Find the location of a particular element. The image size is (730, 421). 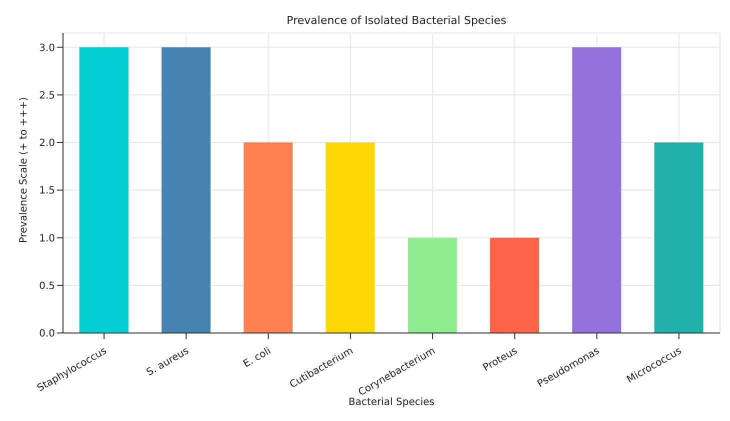

y-tick-label: 2.0 is located at coordinates (47, 144).